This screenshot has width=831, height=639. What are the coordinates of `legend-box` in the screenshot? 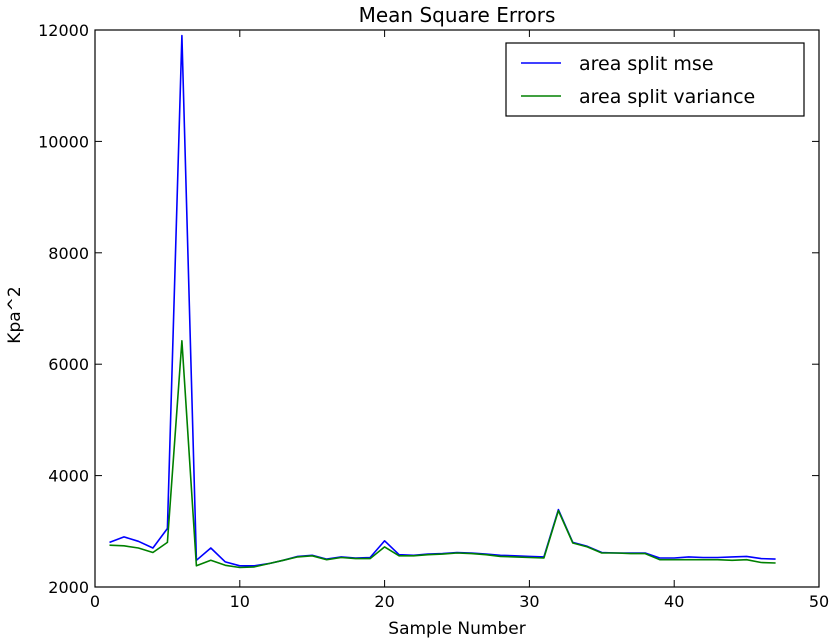 It's located at (655, 79).